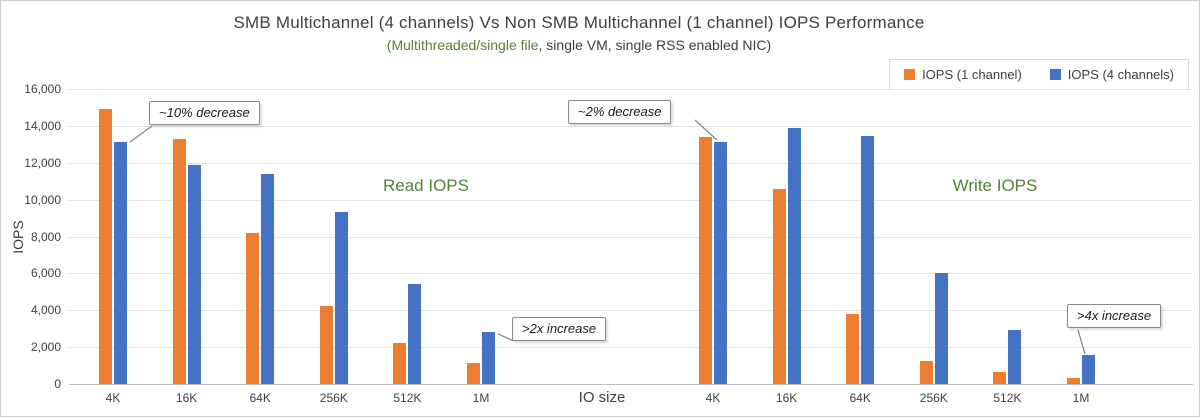 This screenshot has height=417, width=1200. What do you see at coordinates (972, 74) in the screenshot?
I see `legend-label-1-channel: IOPS (1 channel)` at bounding box center [972, 74].